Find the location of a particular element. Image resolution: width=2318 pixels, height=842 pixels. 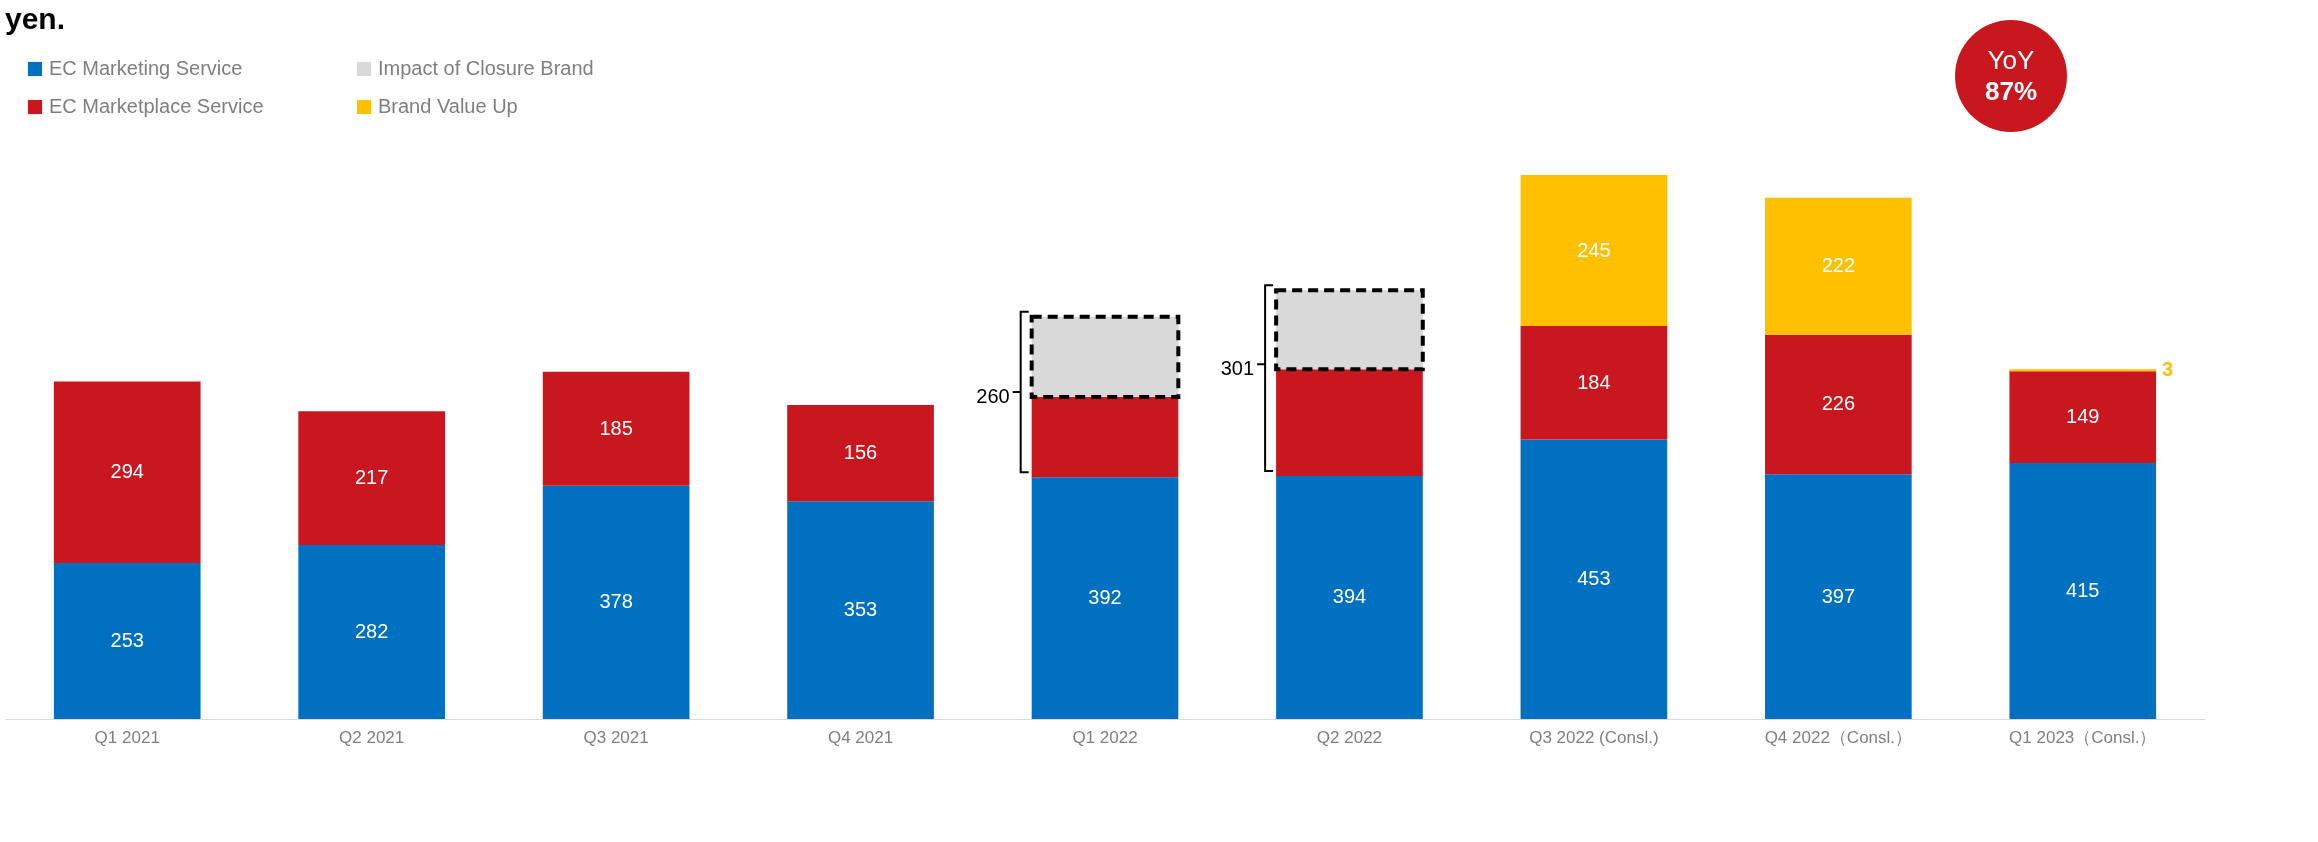

data-label: 253 is located at coordinates (127, 639).